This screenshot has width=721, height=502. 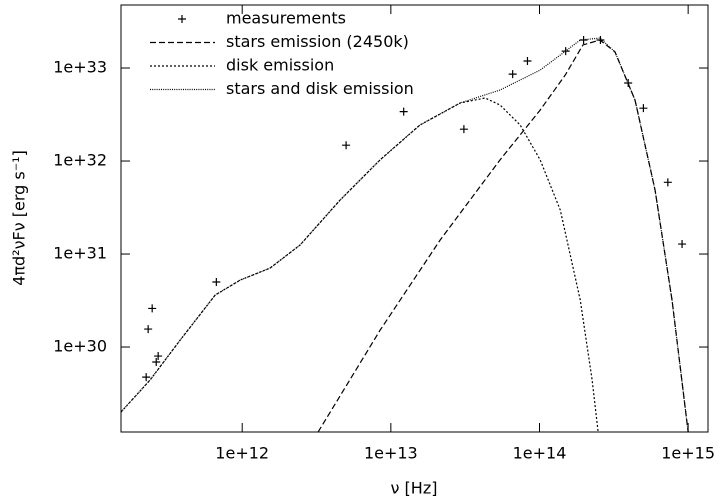 What do you see at coordinates (182, 19) in the screenshot?
I see `legend-marker` at bounding box center [182, 19].